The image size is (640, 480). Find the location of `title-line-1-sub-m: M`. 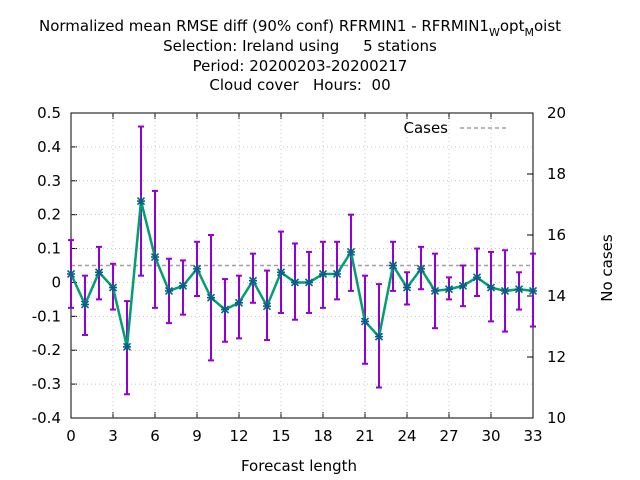

title-line-1-sub-m: M is located at coordinates (529, 32).